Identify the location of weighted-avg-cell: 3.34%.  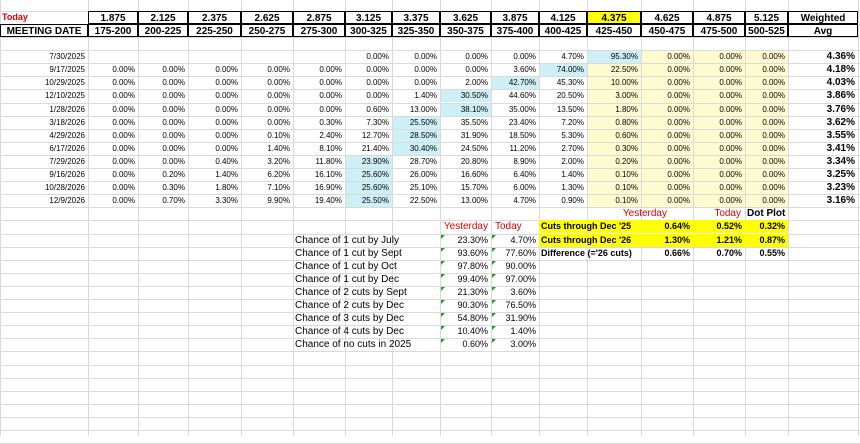
(840, 161).